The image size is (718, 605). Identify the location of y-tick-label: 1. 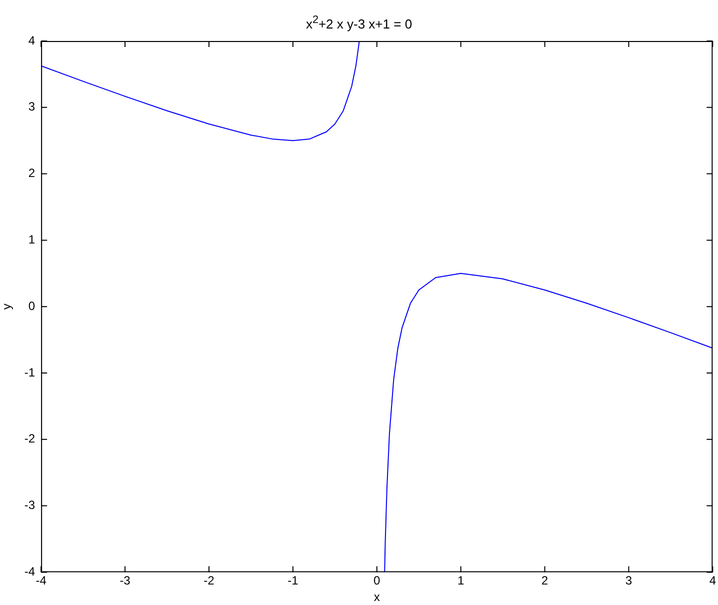
(32, 239).